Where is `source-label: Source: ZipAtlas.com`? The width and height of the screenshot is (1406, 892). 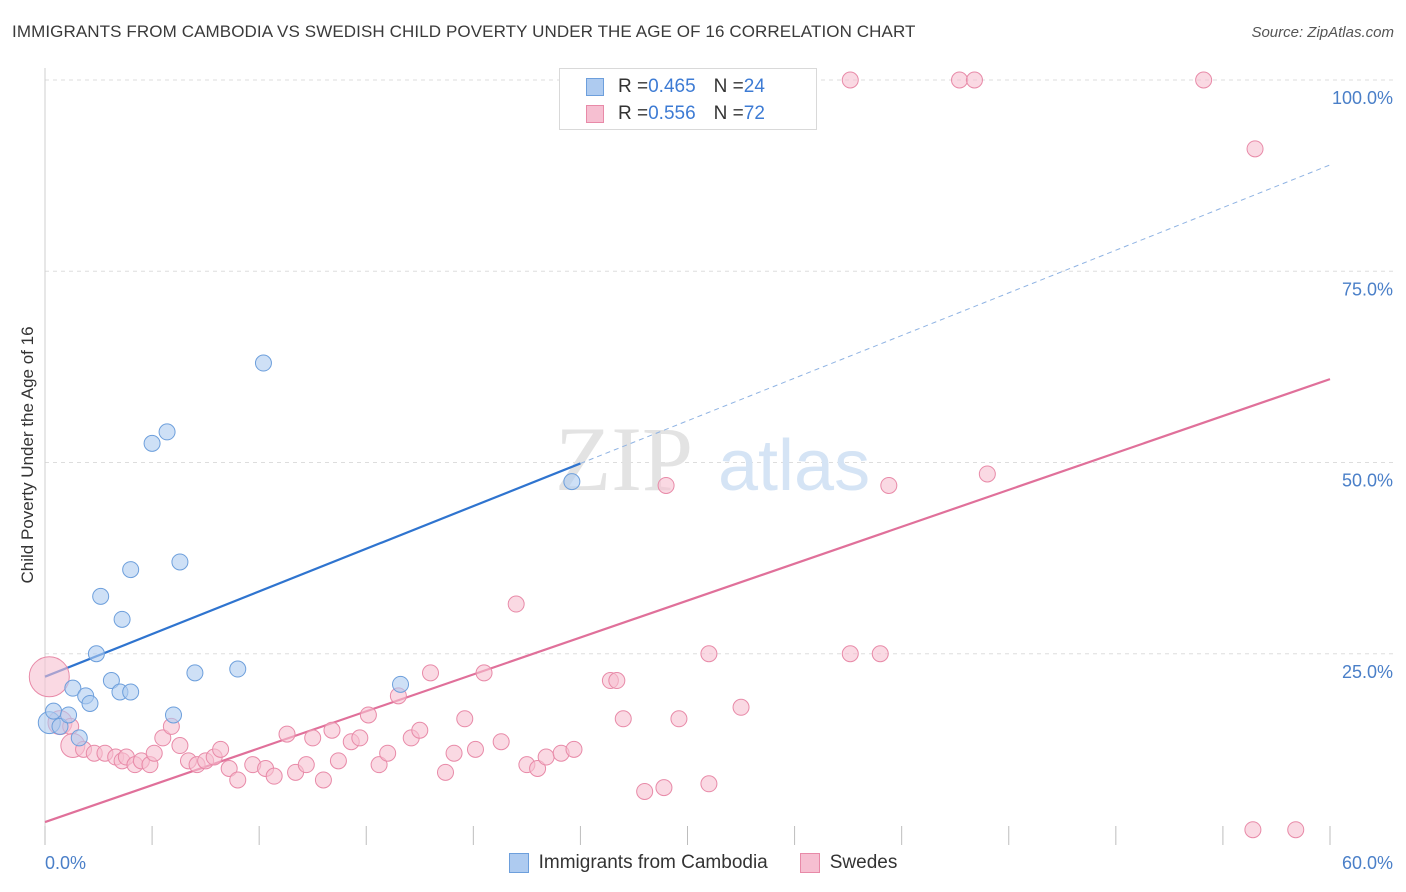 source-label: Source: ZipAtlas.com is located at coordinates (1322, 32).